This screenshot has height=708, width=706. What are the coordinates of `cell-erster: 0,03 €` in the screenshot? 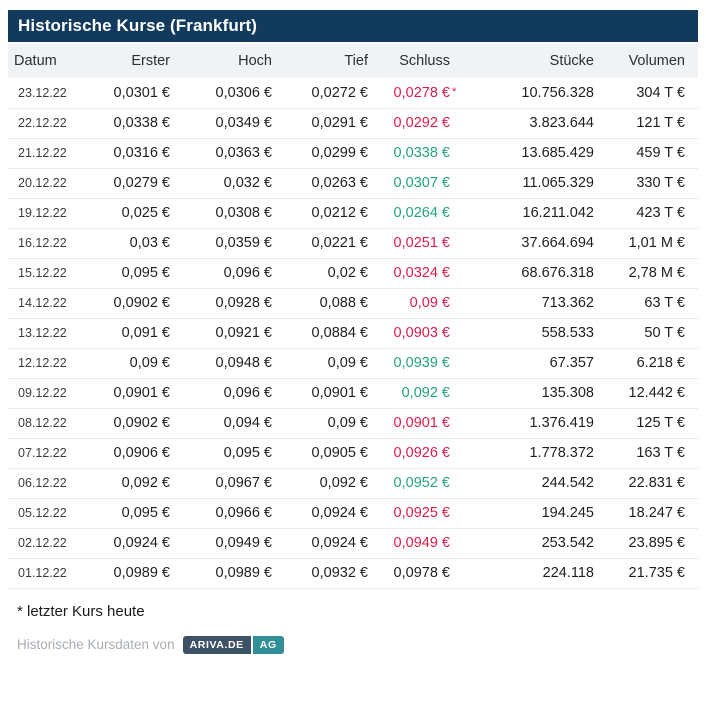 It's located at (139, 243).